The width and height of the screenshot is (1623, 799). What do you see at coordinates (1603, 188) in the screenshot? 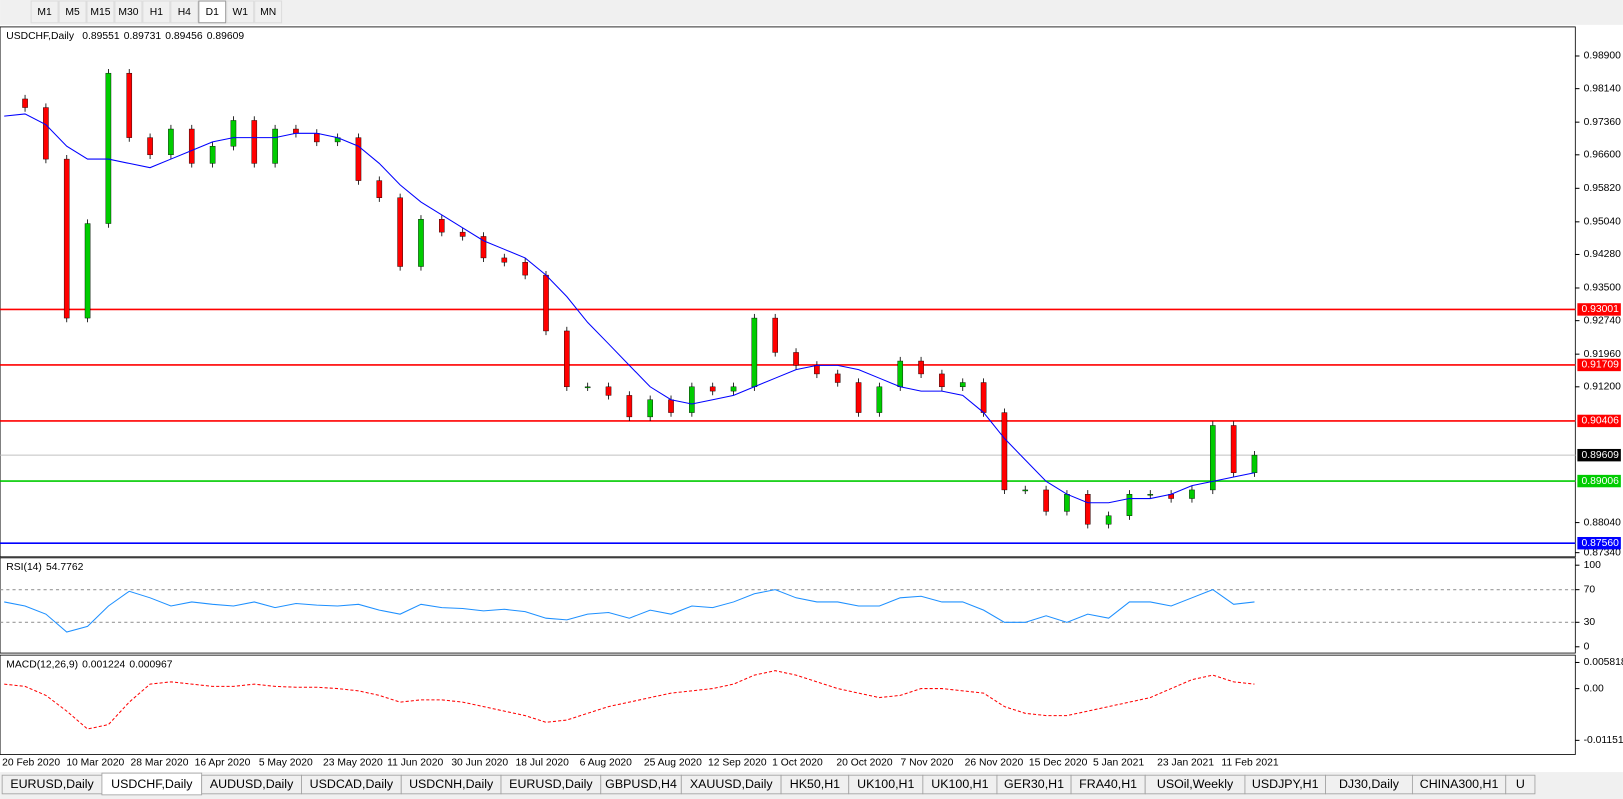
I see `y-tick-label: 0.95820` at bounding box center [1603, 188].